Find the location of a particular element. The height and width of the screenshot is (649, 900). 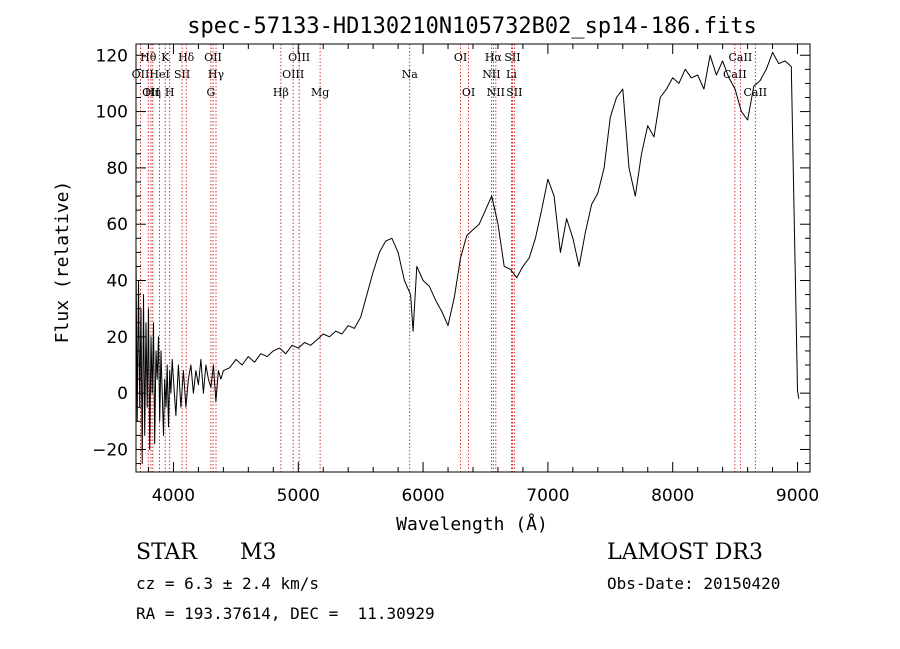

observation-date: Obs-Date: 20150420 is located at coordinates (694, 583).